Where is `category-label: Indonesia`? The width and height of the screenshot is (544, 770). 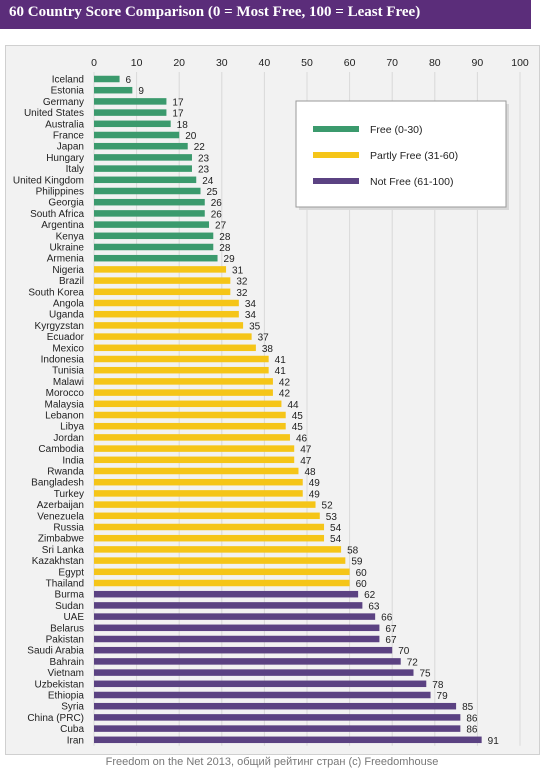
category-label: Indonesia is located at coordinates (63, 360).